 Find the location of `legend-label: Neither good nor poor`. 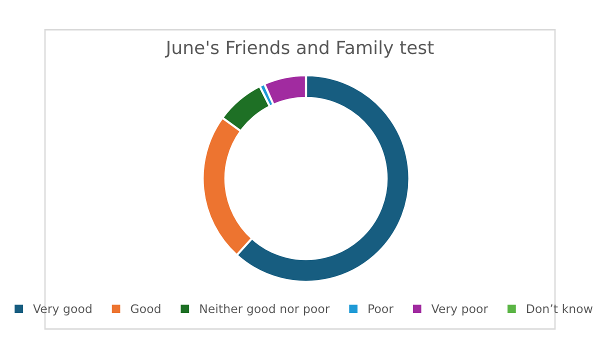

legend-label: Neither good nor poor is located at coordinates (265, 310).